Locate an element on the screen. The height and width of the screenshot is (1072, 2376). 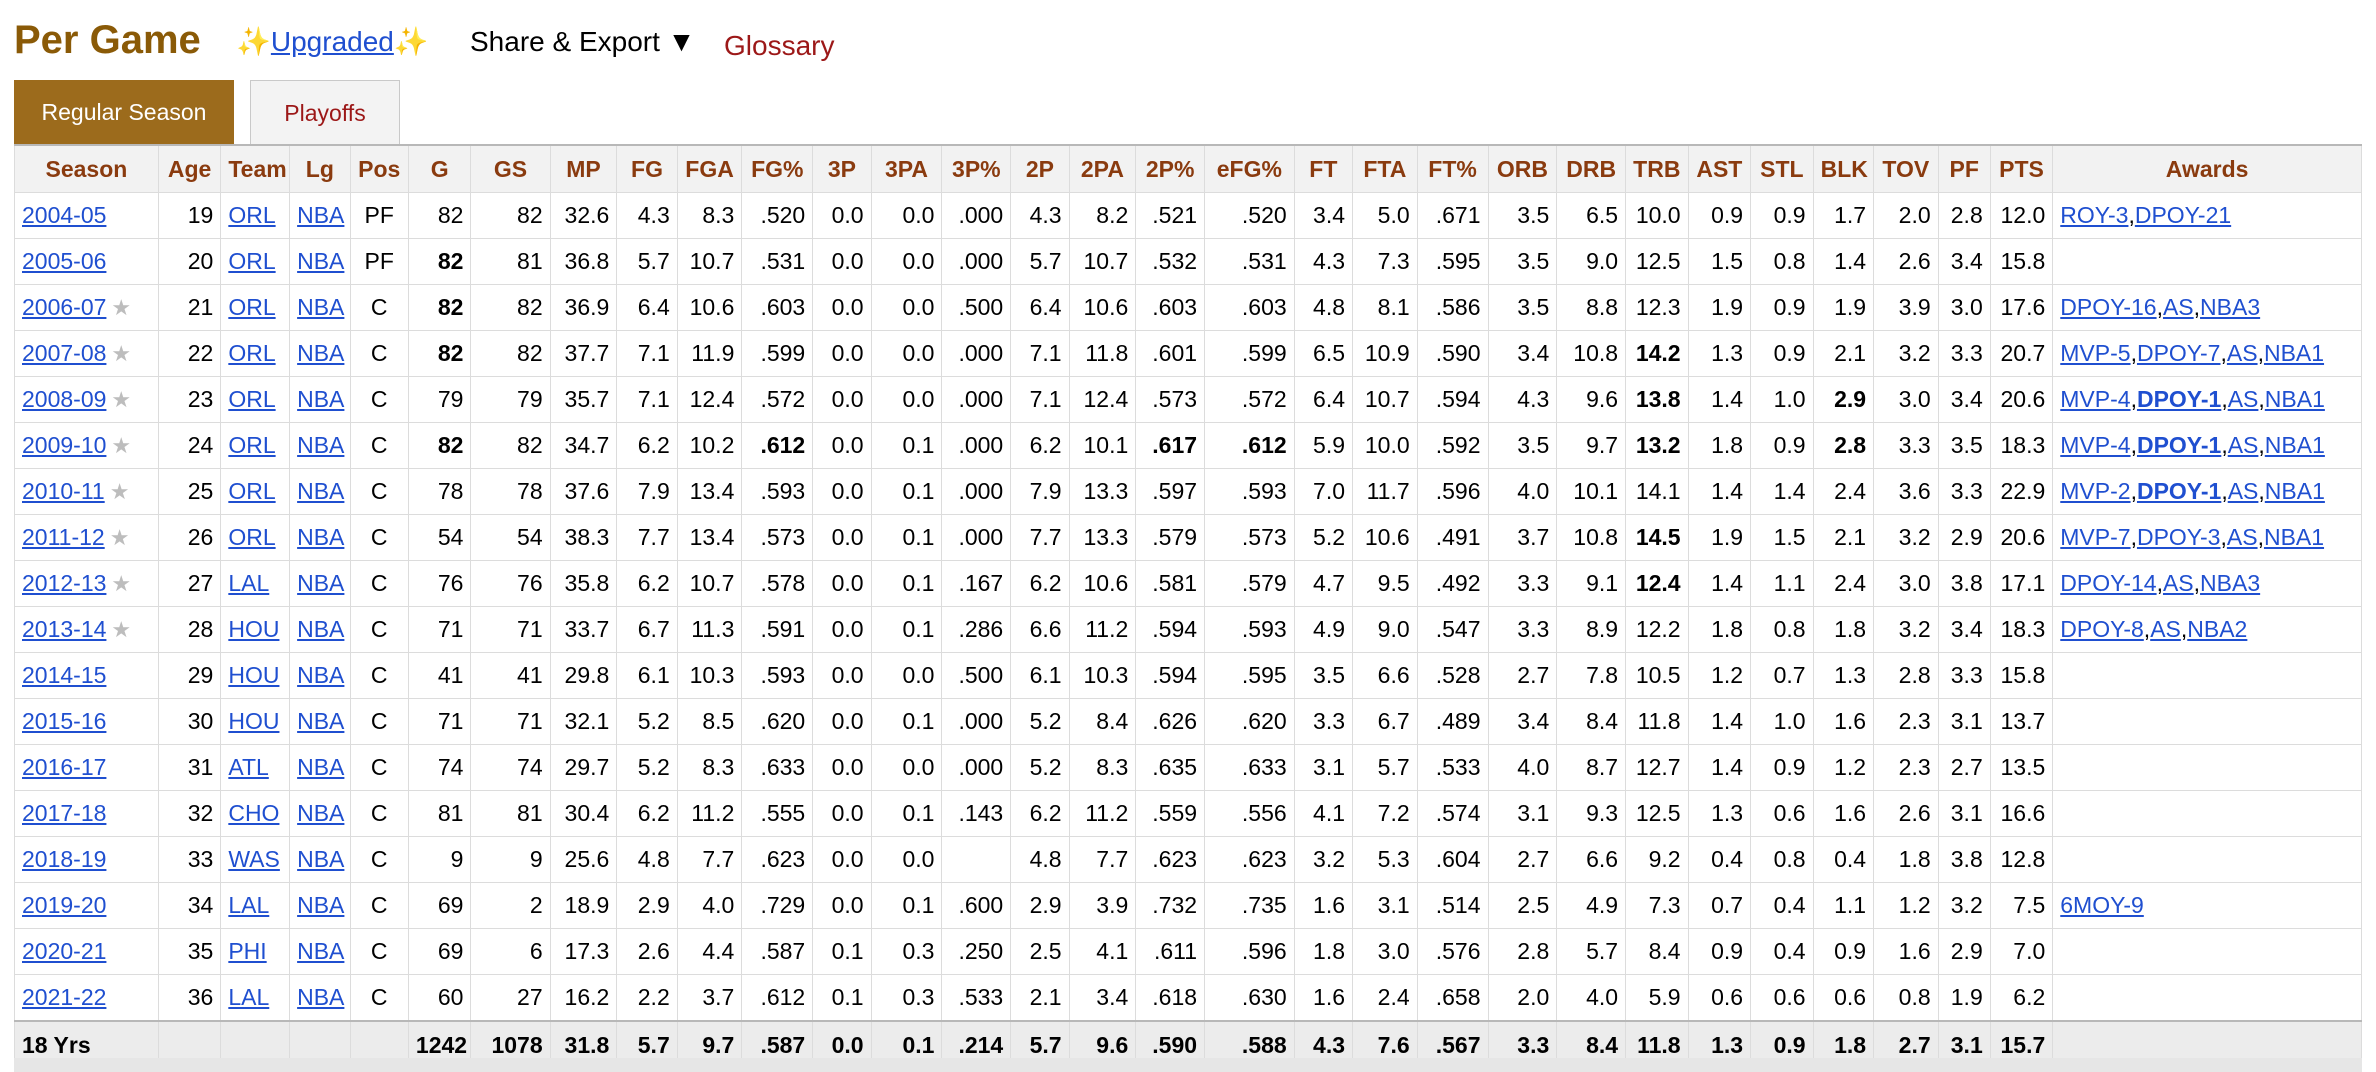
season-link: 2014-15 is located at coordinates (64, 675).